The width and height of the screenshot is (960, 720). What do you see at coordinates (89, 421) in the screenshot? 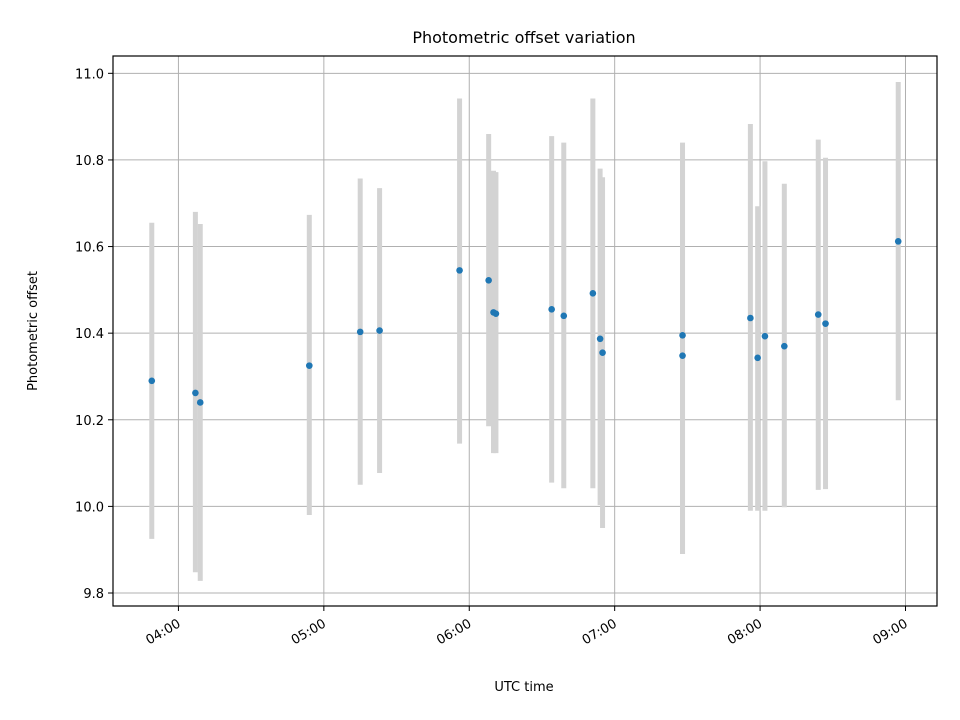
I see `y-tick-label: 10.2` at bounding box center [89, 421].